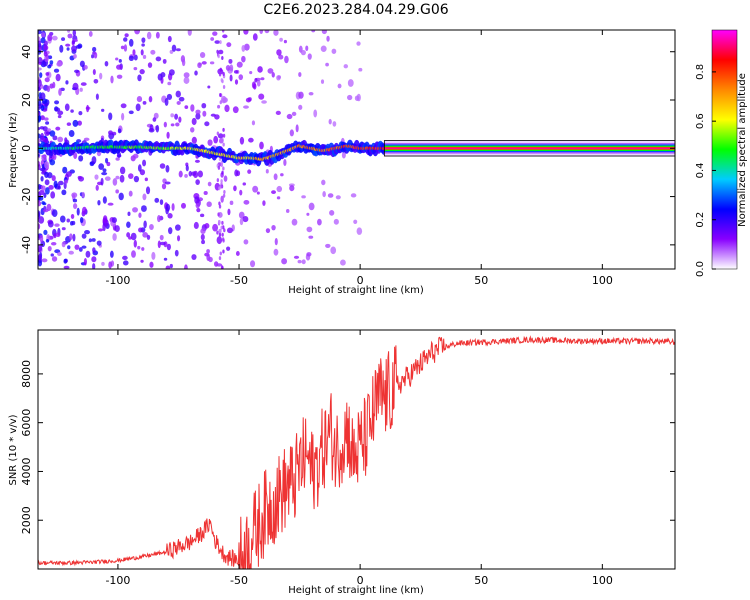  What do you see at coordinates (26, 197) in the screenshot?
I see `y-tick-label: -20` at bounding box center [26, 197].